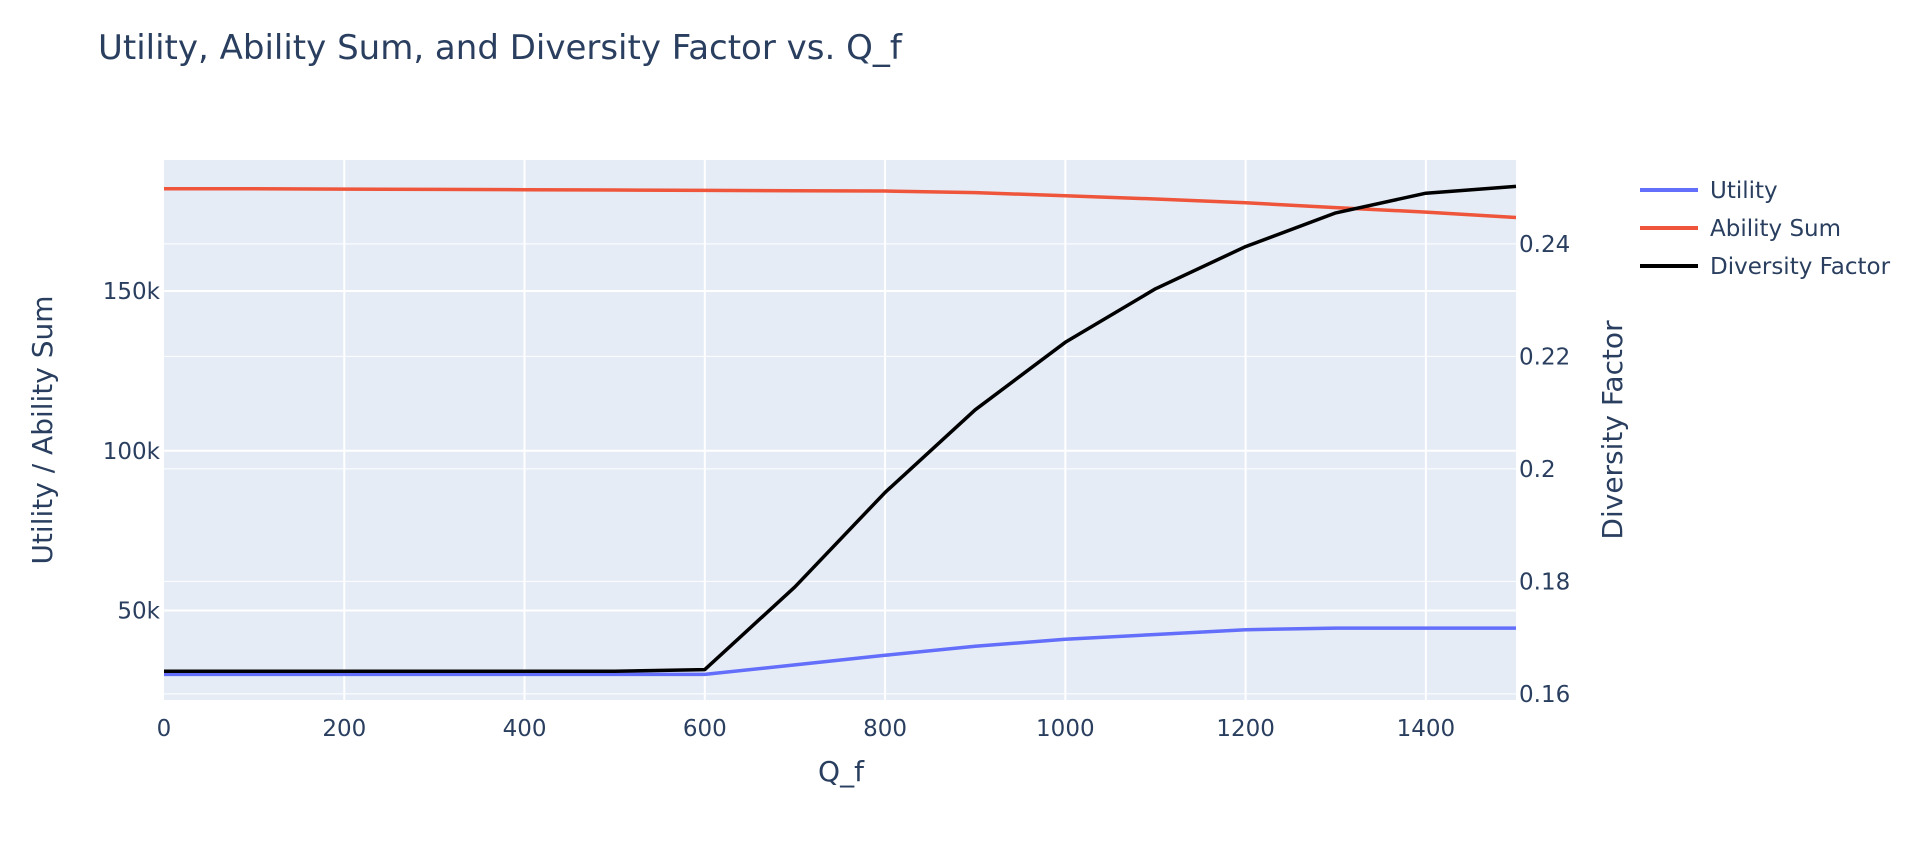 The width and height of the screenshot is (1922, 844). Describe the element at coordinates (1537, 470) in the screenshot. I see `y2-tick-label: 0.2` at that location.